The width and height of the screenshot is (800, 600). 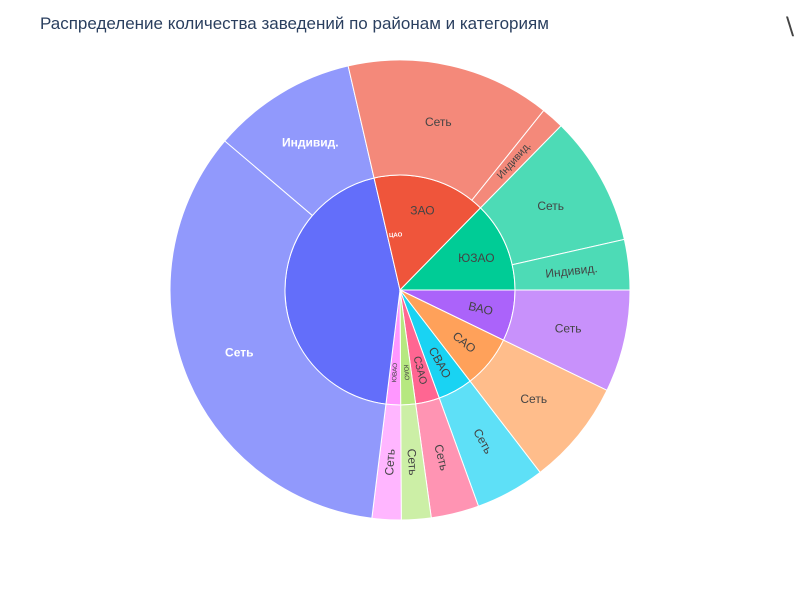 What do you see at coordinates (790, 26) in the screenshot?
I see `edge-glyph: \` at bounding box center [790, 26].